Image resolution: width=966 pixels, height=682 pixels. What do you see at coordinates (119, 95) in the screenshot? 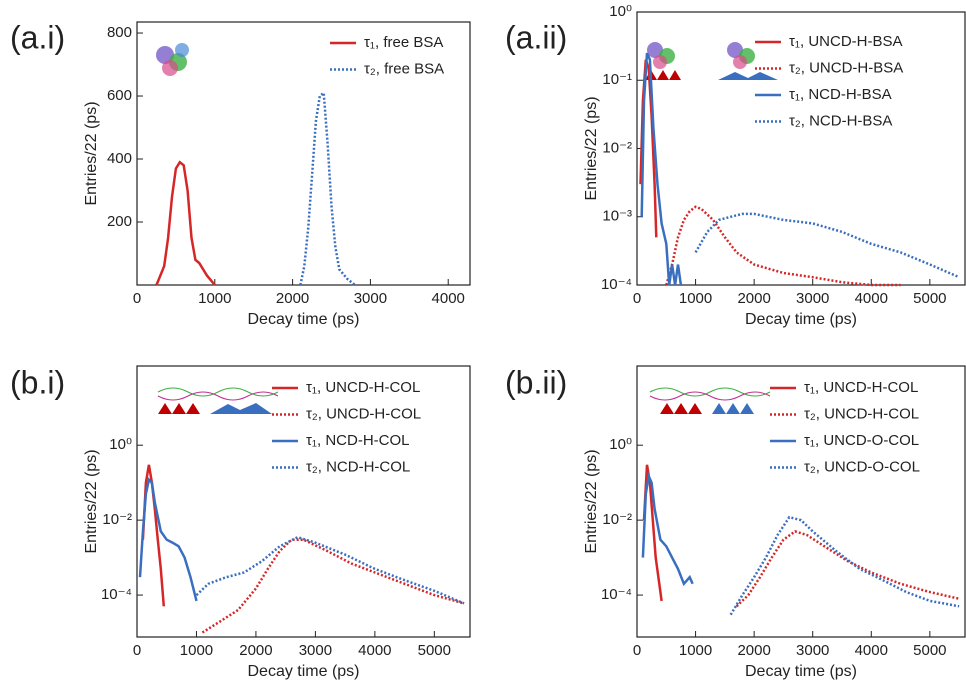
I see `y-tick-label: 600` at bounding box center [119, 95].